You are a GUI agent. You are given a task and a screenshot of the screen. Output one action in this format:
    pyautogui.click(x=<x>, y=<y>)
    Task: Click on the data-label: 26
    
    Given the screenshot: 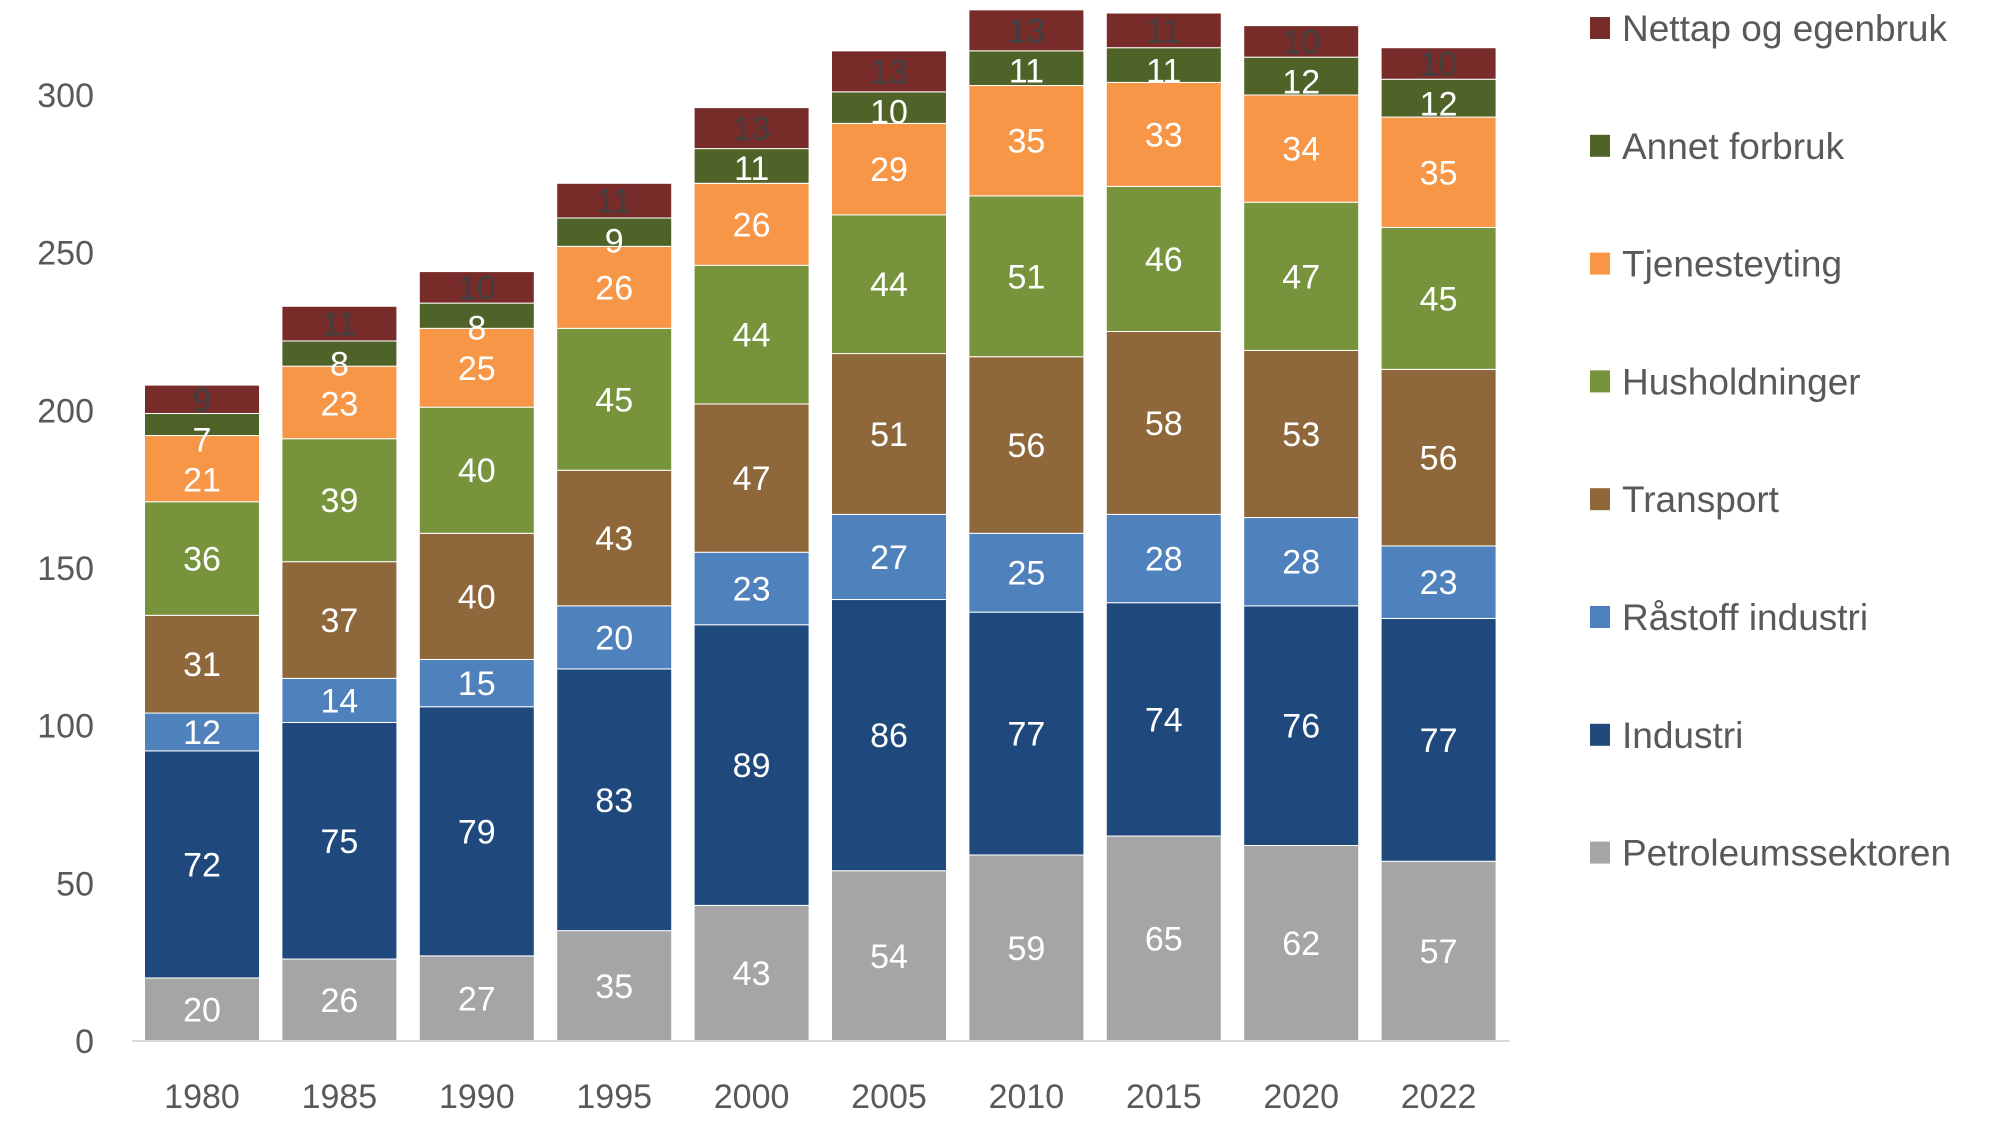 What is the action you would take?
    pyautogui.click(x=339, y=1001)
    